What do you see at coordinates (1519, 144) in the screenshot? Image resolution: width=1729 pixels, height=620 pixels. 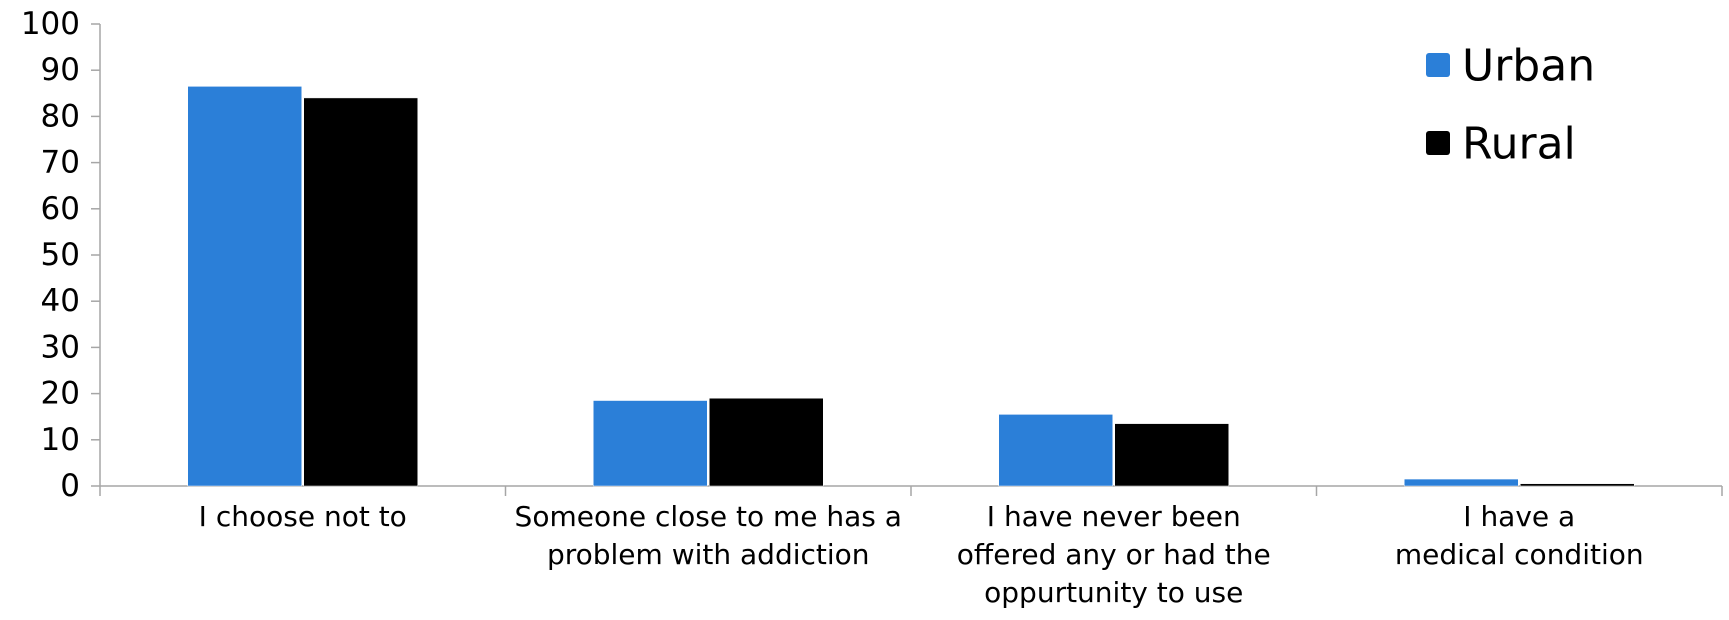 I see `legend-label-rural: Rural` at bounding box center [1519, 144].